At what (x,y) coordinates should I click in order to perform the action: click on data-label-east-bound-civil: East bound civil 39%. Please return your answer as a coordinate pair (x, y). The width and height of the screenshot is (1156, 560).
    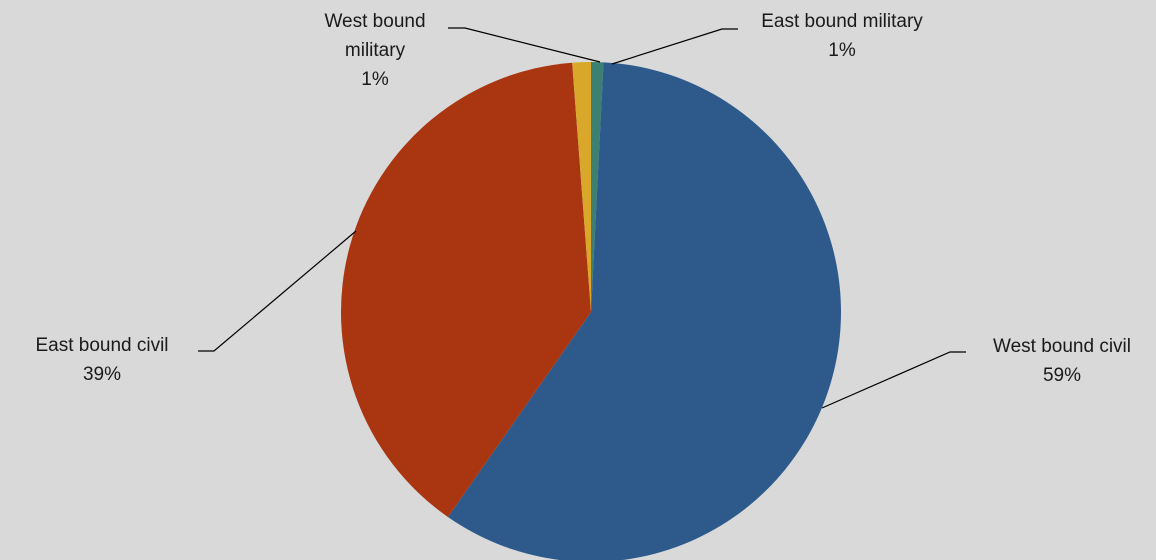
    Looking at the image, I should click on (101, 360).